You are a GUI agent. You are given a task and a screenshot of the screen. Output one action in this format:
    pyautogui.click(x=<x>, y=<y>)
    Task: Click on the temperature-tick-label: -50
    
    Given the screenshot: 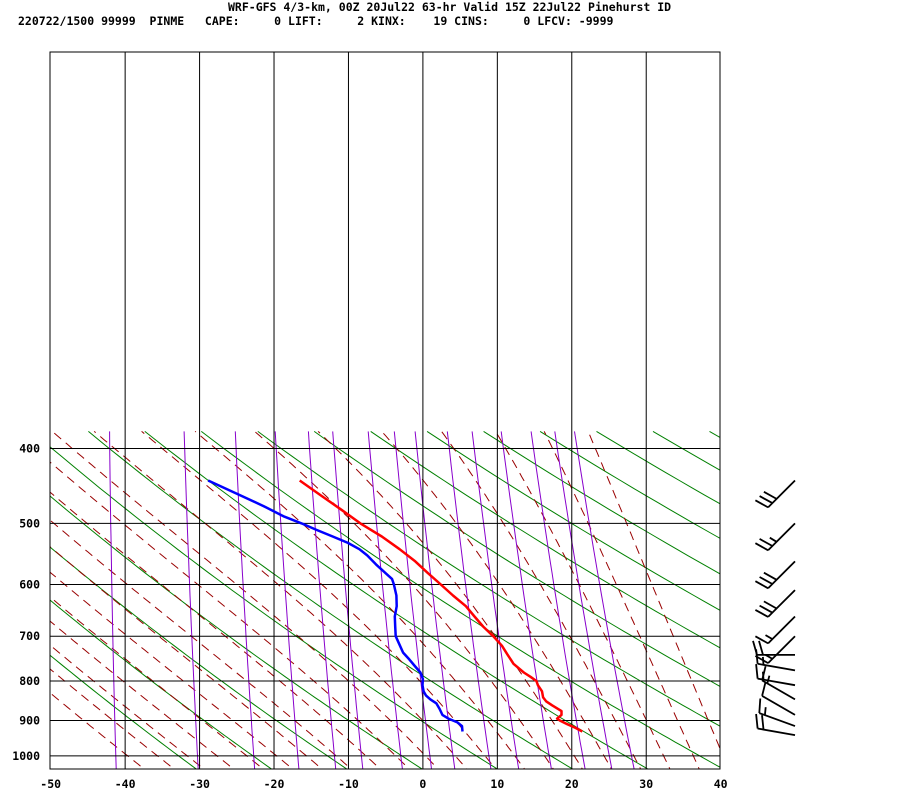 What is the action you would take?
    pyautogui.click(x=50, y=784)
    